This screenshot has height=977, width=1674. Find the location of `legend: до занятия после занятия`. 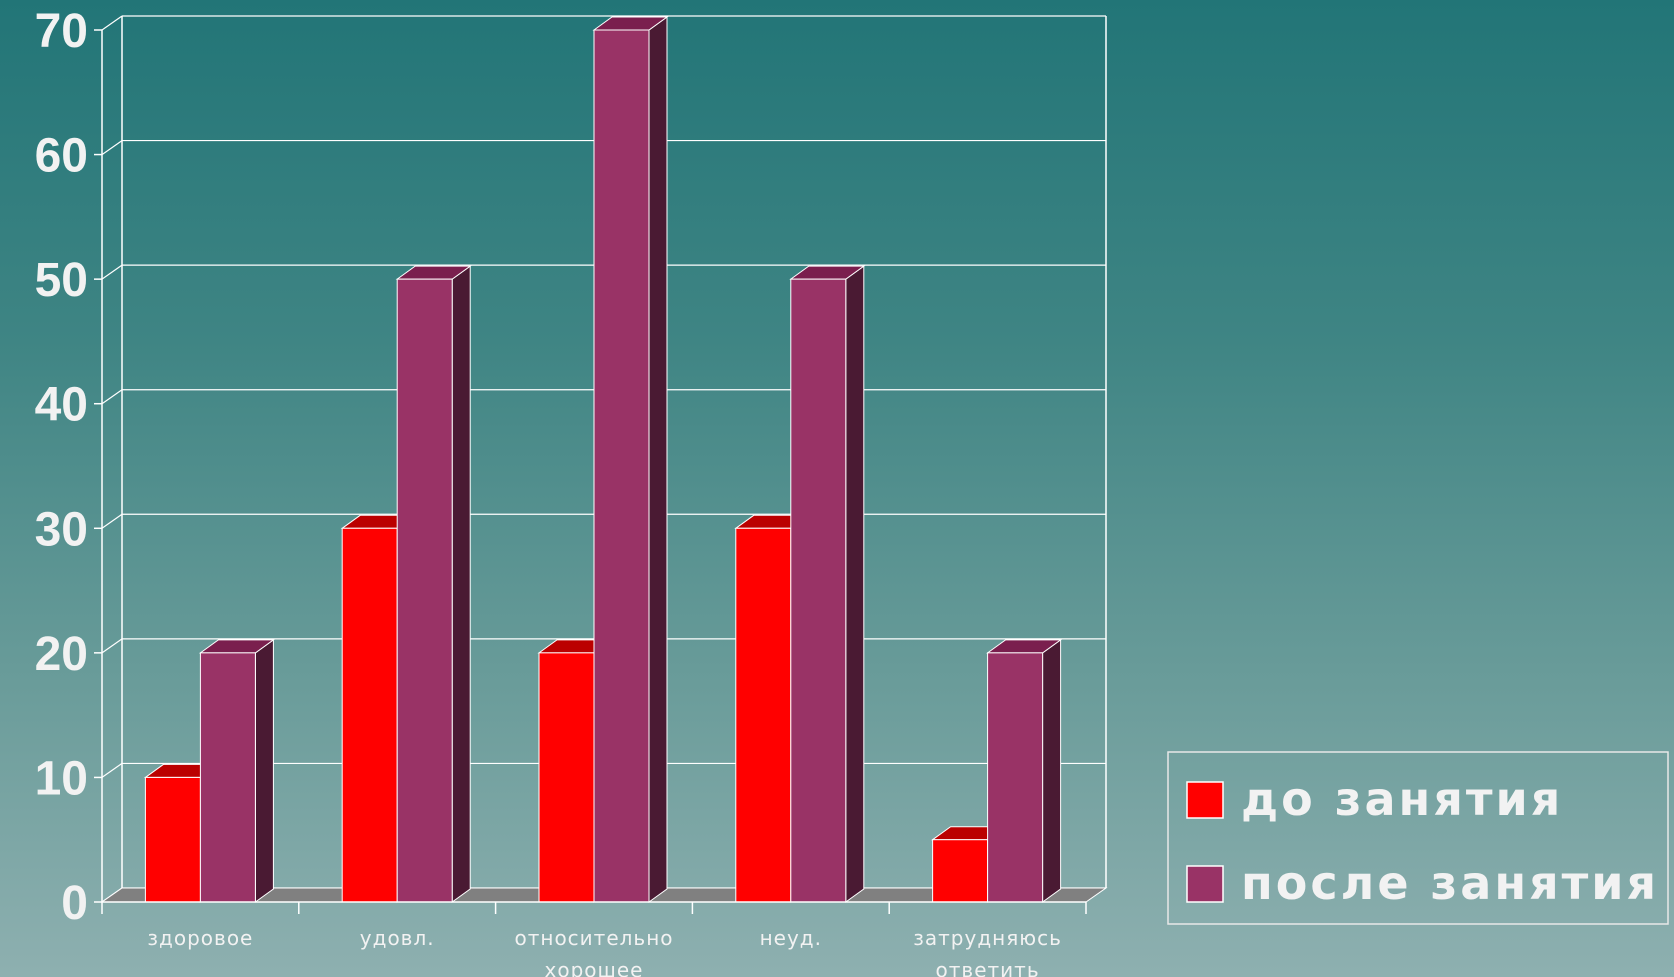

legend: до занятия после занятия is located at coordinates (1418, 838).